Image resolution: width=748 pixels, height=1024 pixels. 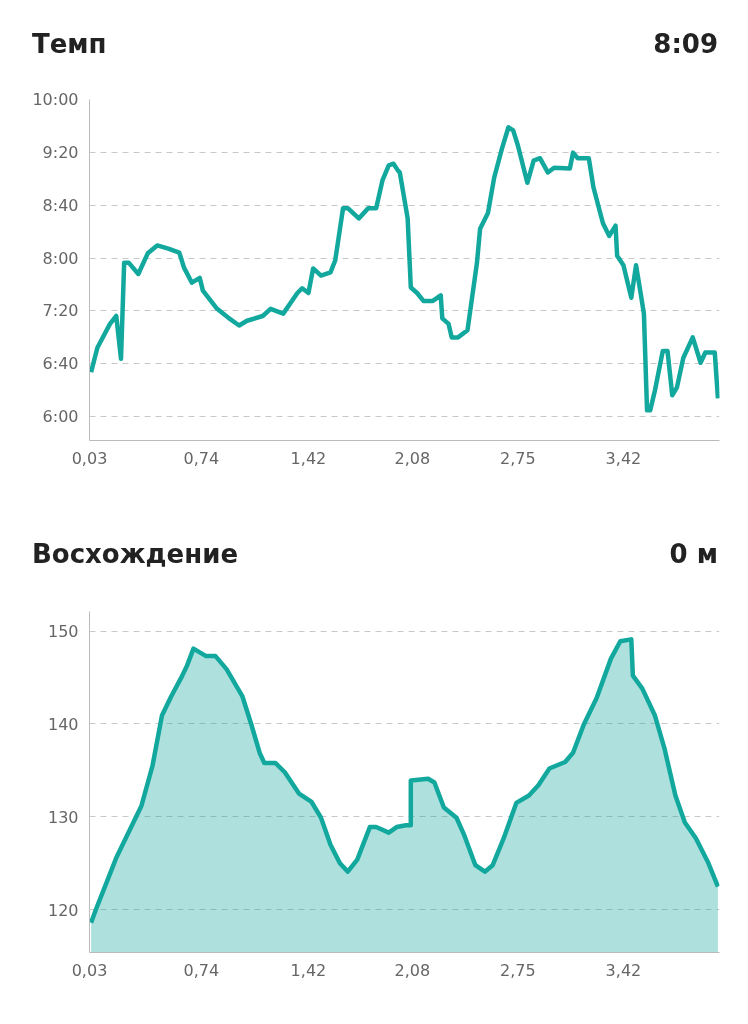 What do you see at coordinates (60, 417) in the screenshot?
I see `y-tick-label: 6:00` at bounding box center [60, 417].